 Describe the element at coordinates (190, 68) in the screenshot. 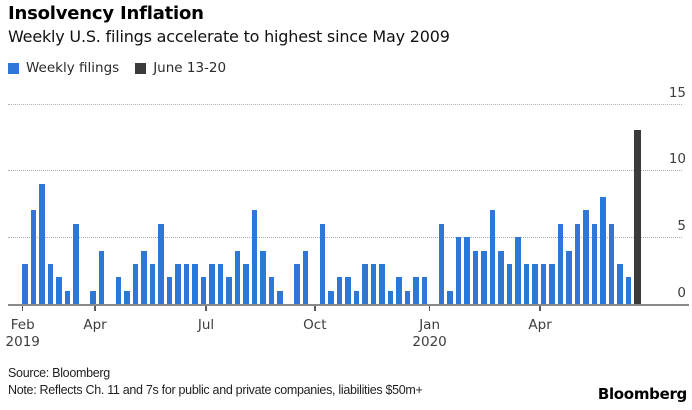

I see `legend-label: June 13-20` at that location.